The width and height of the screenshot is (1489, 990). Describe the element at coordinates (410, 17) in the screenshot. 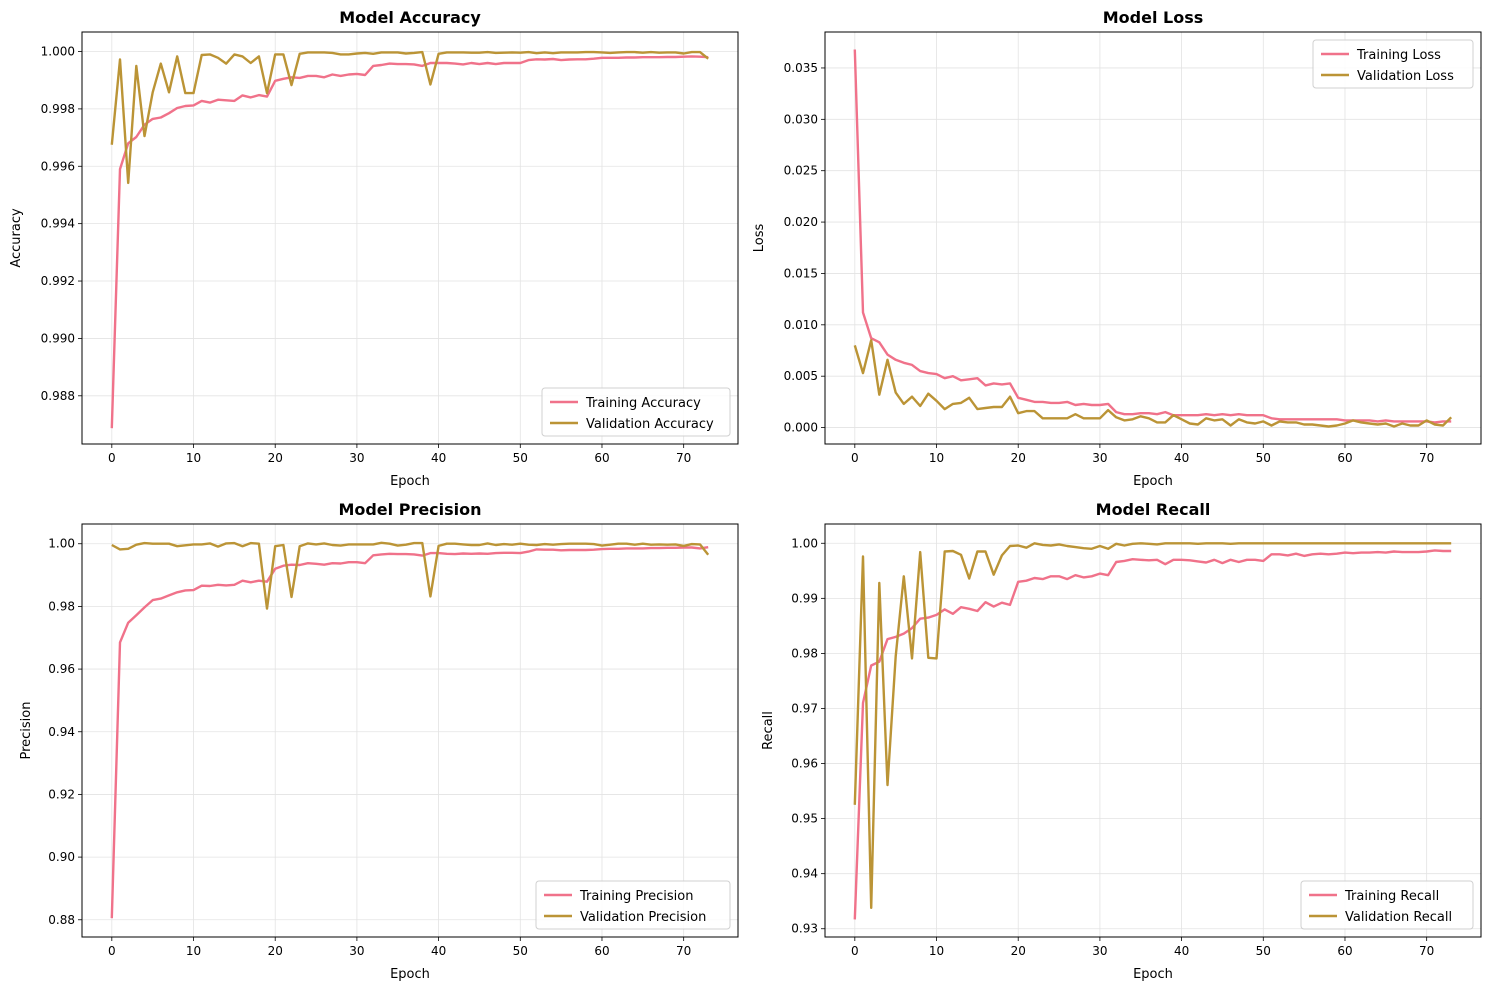

I see `chart-title: Model Accuracy` at that location.